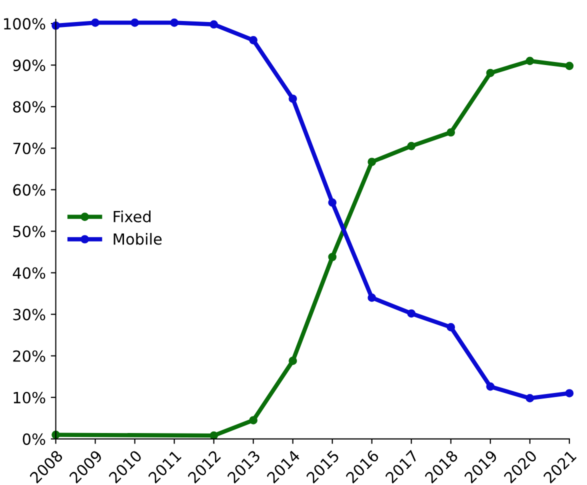 This screenshot has height=485, width=587. Describe the element at coordinates (25, 24) in the screenshot. I see `y-tick-label: 100%` at that location.